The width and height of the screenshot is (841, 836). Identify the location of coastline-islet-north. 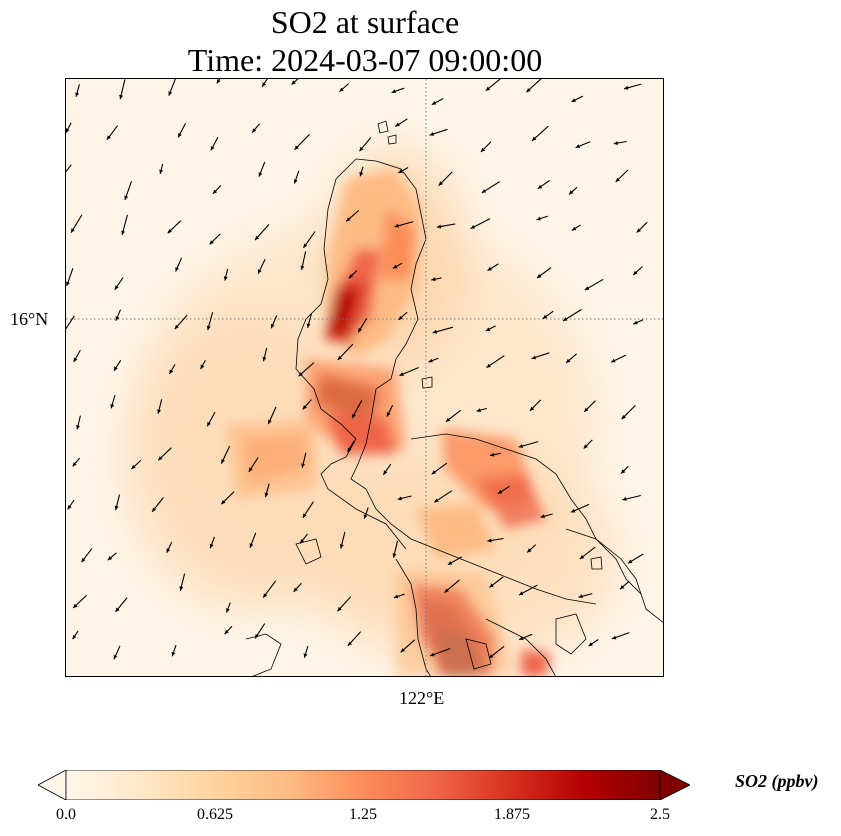
(383, 127).